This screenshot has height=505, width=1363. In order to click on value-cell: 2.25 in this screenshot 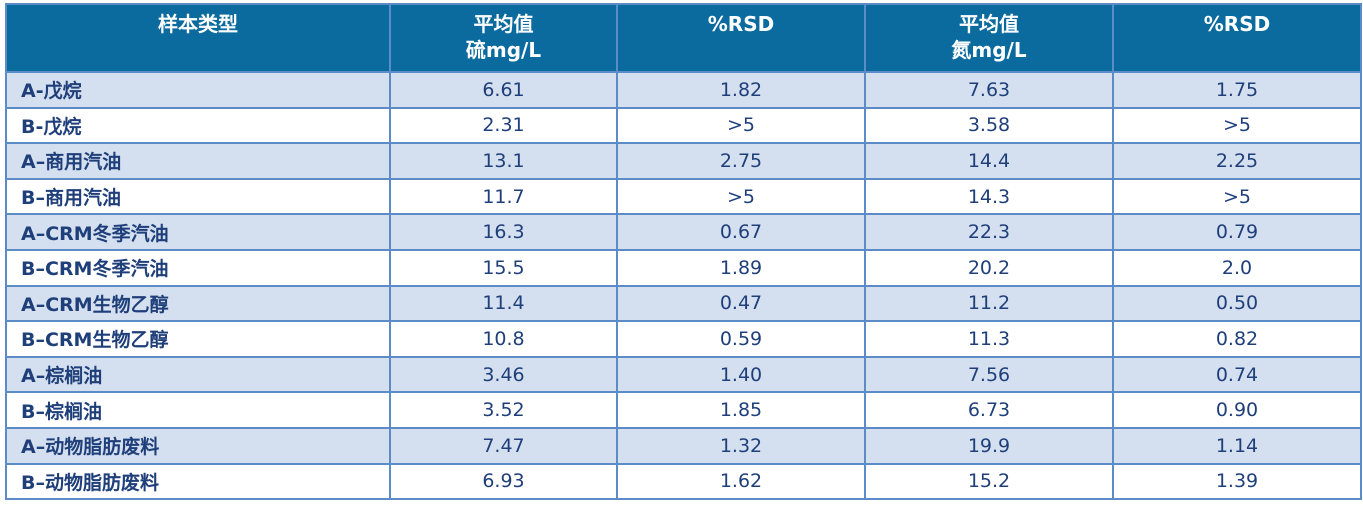, I will do `click(1237, 161)`.